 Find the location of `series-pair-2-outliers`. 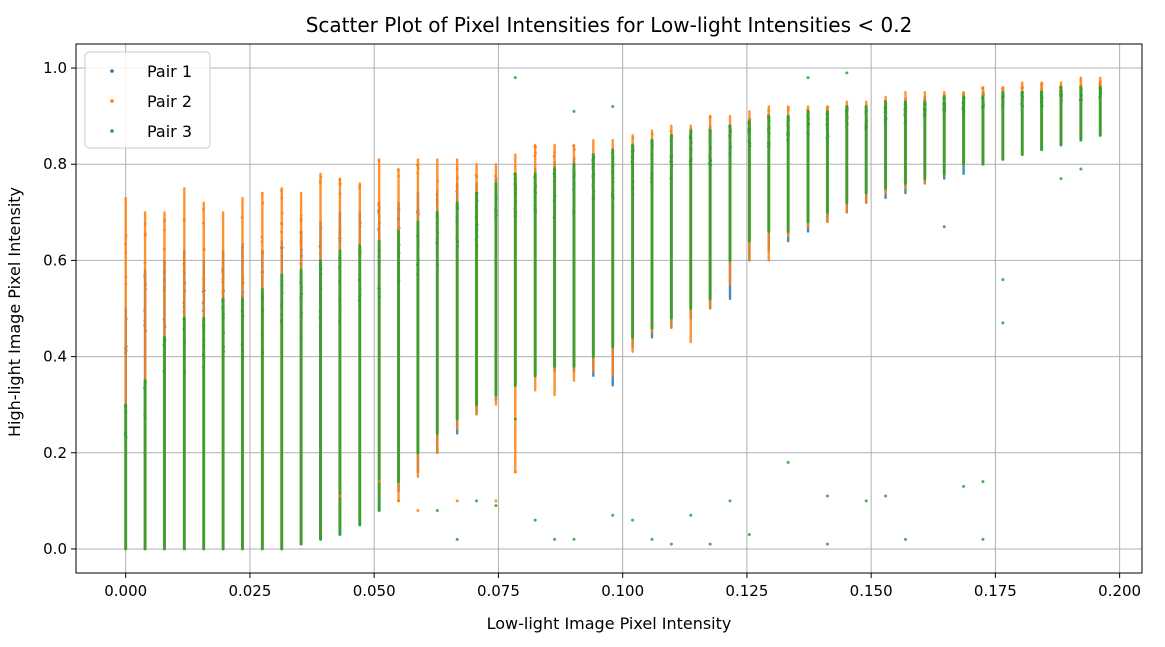

series-pair-2-outliers is located at coordinates (427, 491).